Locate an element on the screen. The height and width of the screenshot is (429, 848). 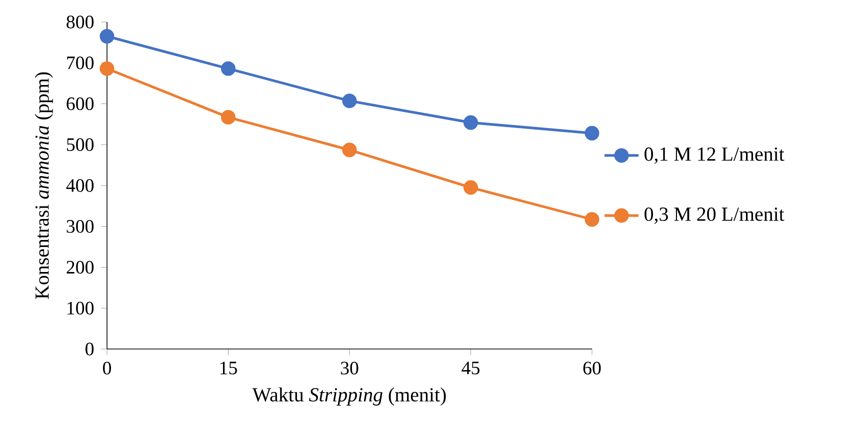
y-tick-label: 100 is located at coordinates (81, 308).